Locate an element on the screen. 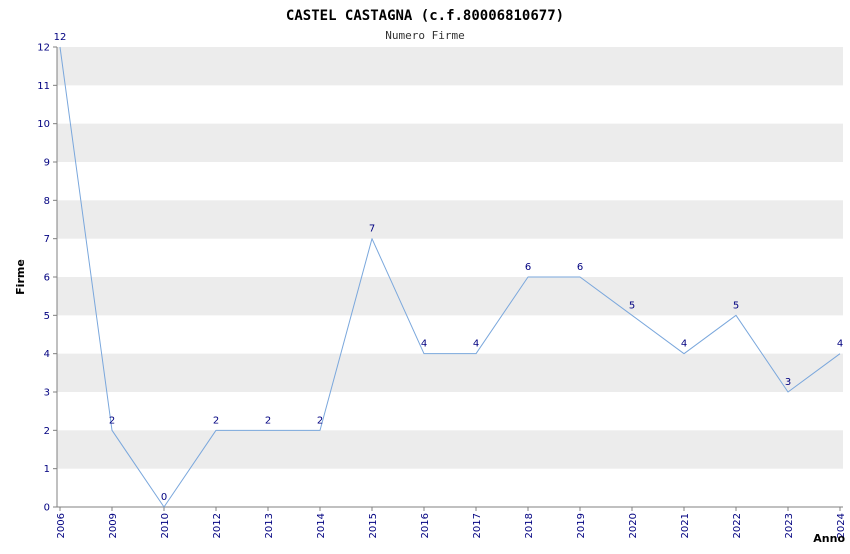  y-tick-label: 10 is located at coordinates (43, 124).